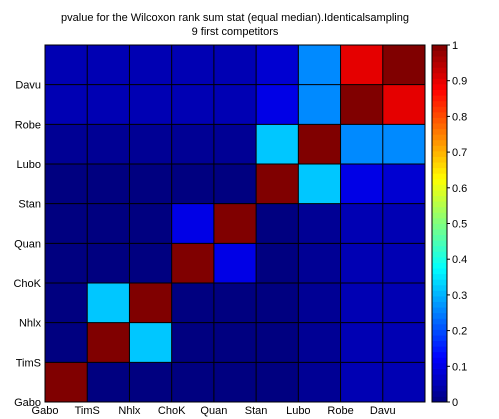 This screenshot has height=419, width=499. What do you see at coordinates (319, 303) in the screenshot?
I see `heatmap-cell-nhlx-lubo` at bounding box center [319, 303].